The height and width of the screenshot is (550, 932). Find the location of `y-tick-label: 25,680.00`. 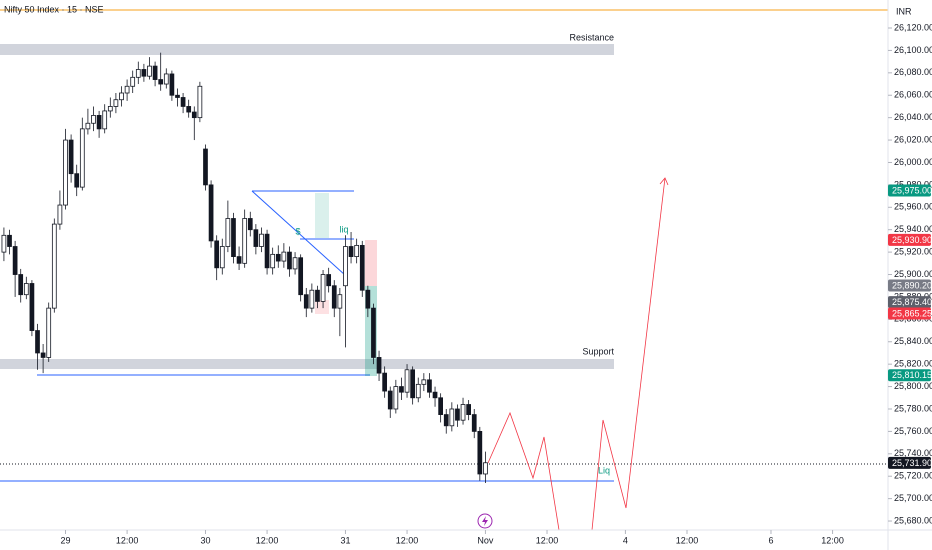

y-tick-label: 25,680.00 is located at coordinates (913, 520).